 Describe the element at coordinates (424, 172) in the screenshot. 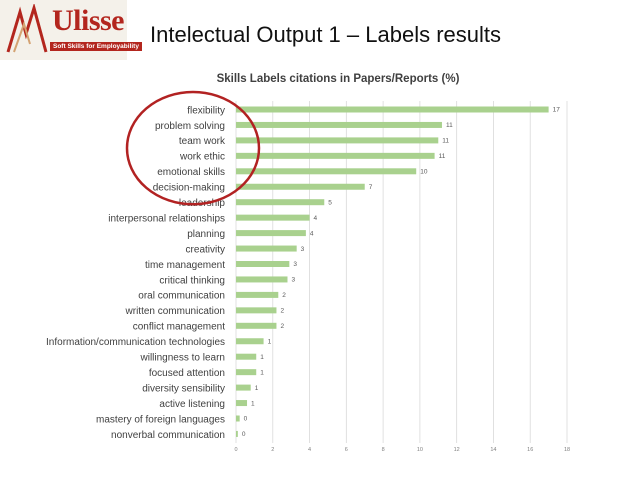

I see `data-label: 10` at that location.